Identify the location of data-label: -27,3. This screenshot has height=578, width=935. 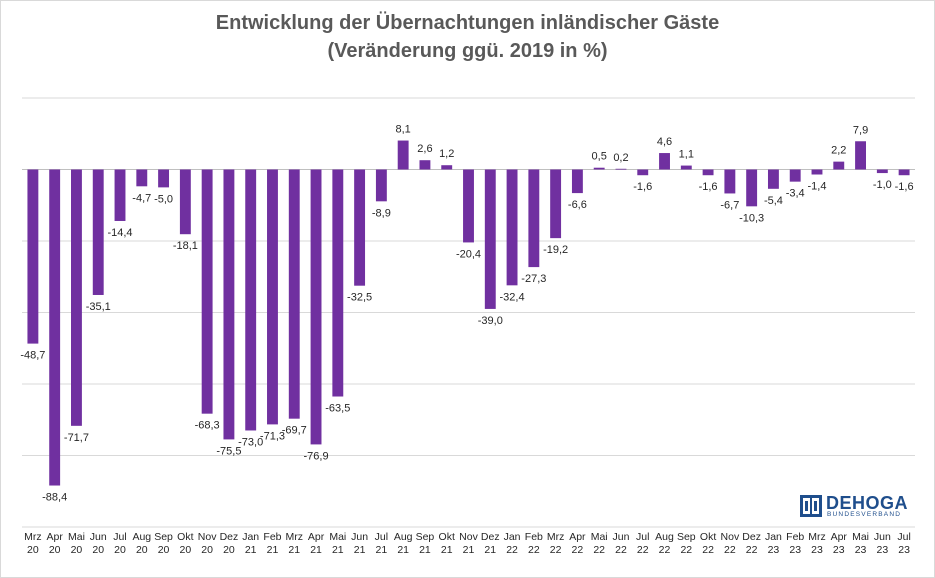
(533, 279).